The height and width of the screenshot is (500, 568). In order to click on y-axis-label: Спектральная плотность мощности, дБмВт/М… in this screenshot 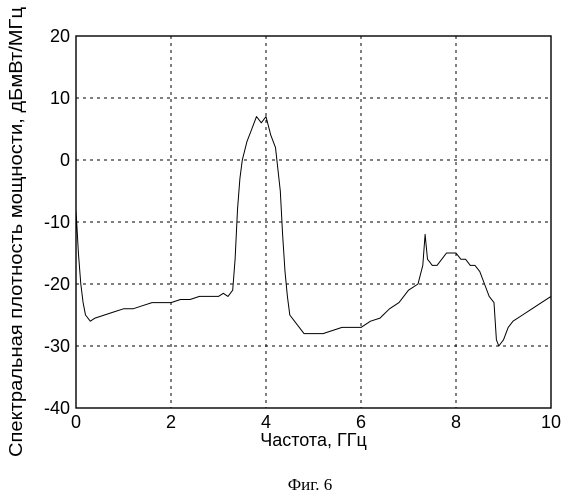, I will do `click(16, 232)`.